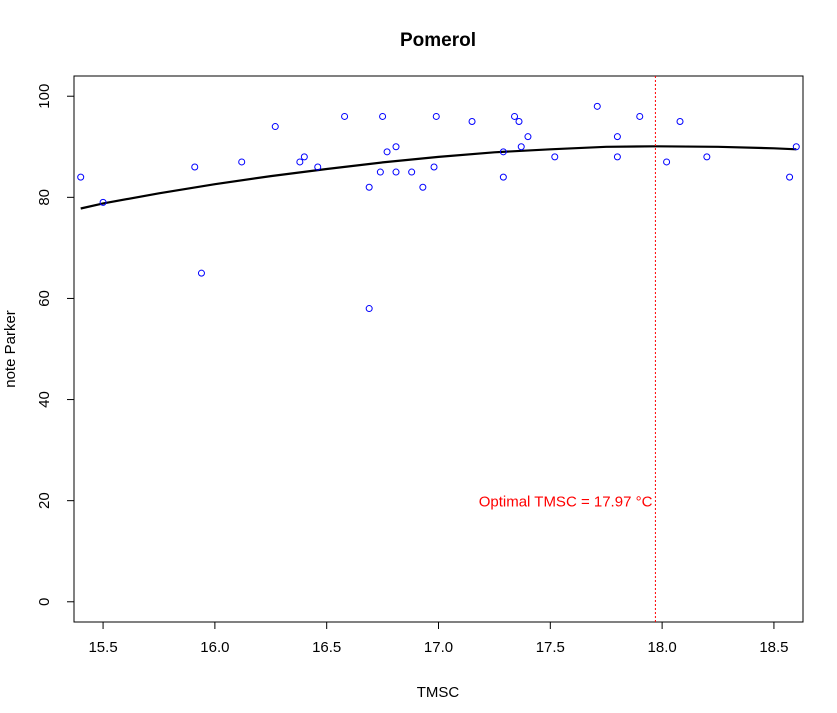 The width and height of the screenshot is (837, 713). Describe the element at coordinates (326, 647) in the screenshot. I see `x-tick-label: 16.5` at that location.